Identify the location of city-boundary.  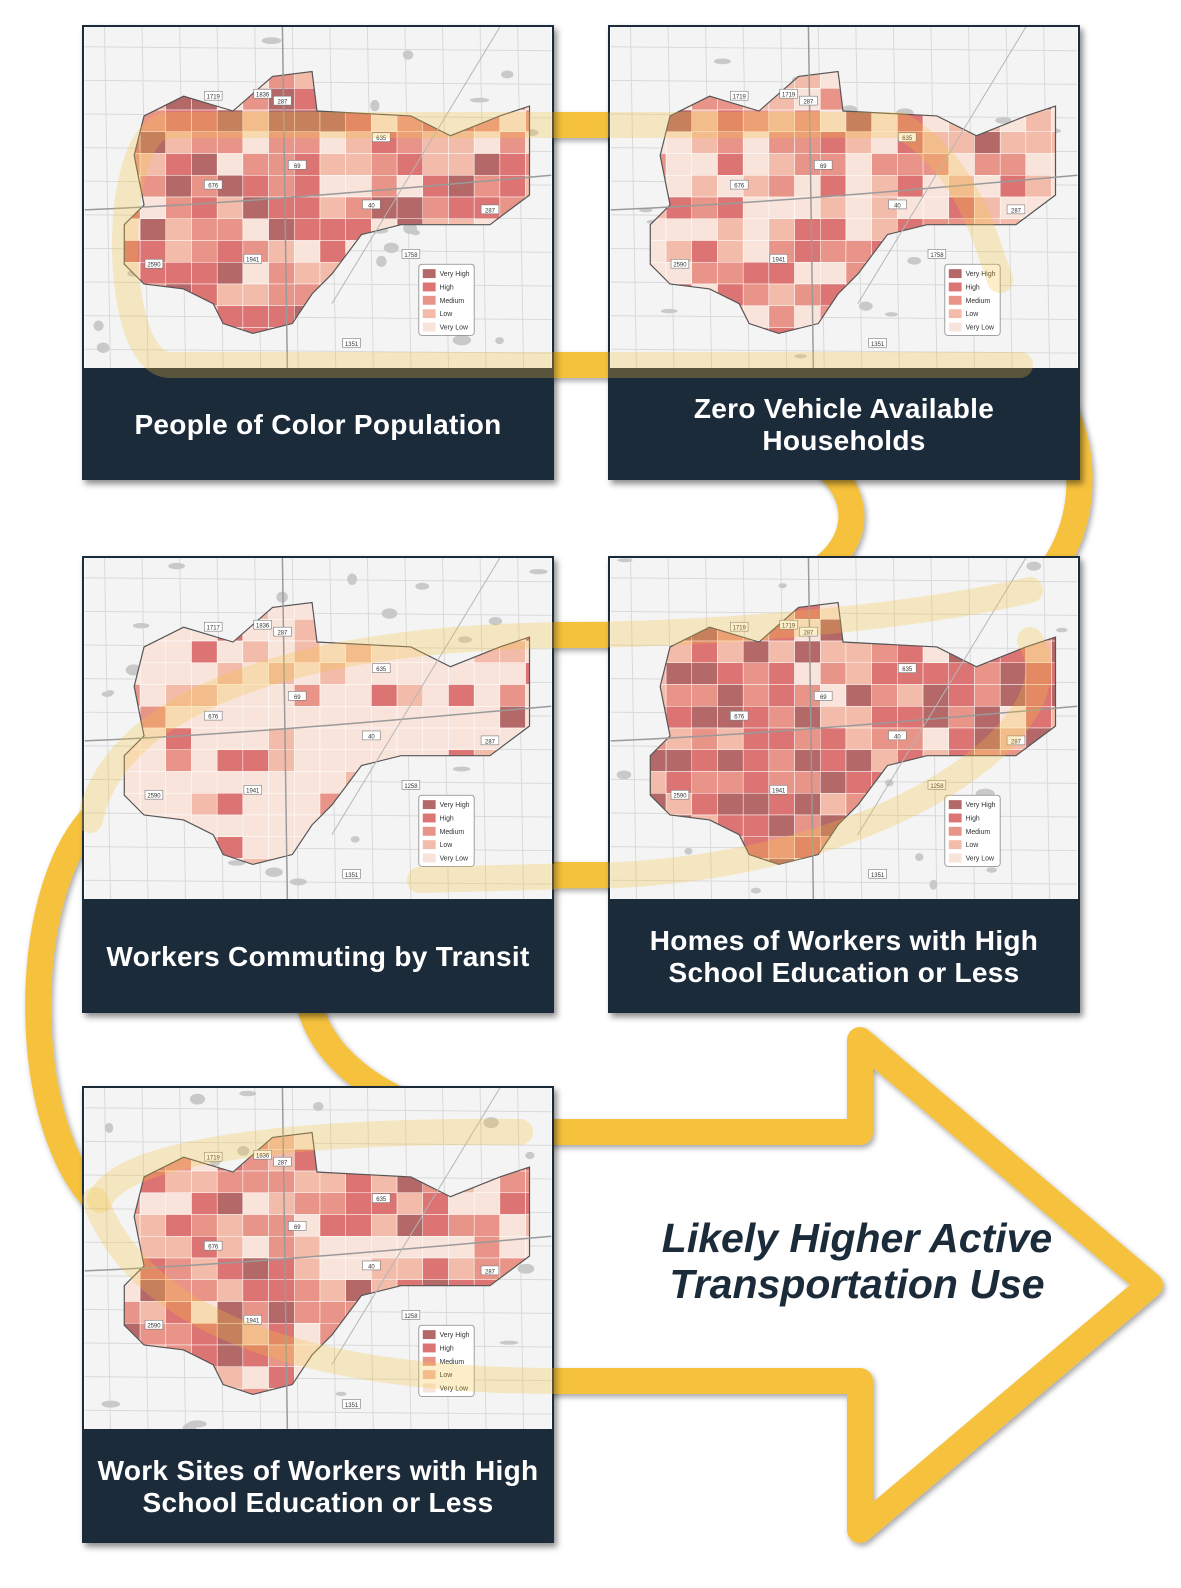
(853, 733).